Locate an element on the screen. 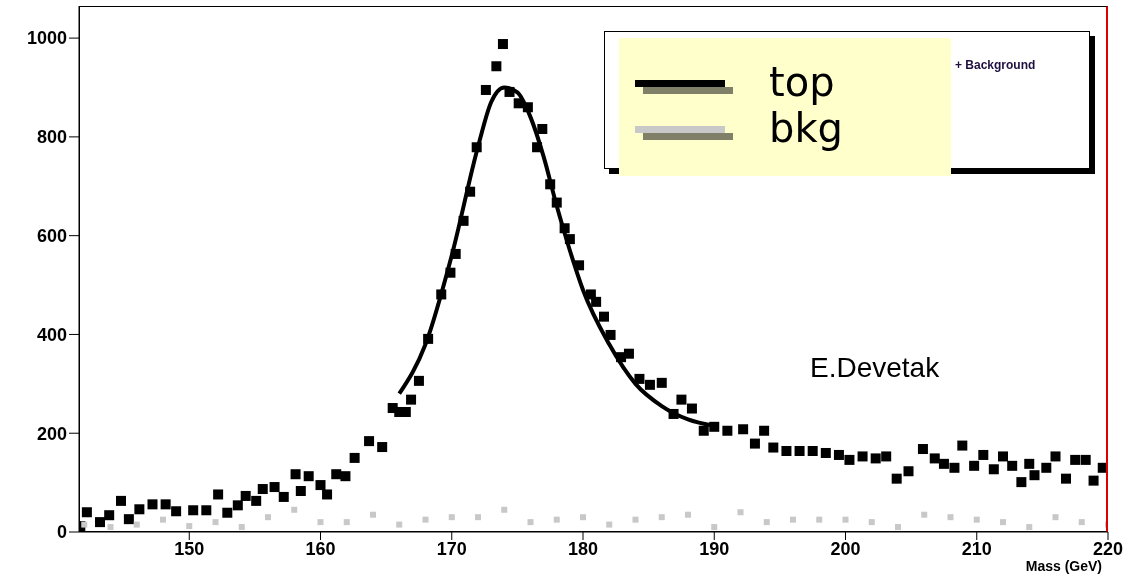 This screenshot has height=577, width=1134. legend-label: top is located at coordinates (802, 82).